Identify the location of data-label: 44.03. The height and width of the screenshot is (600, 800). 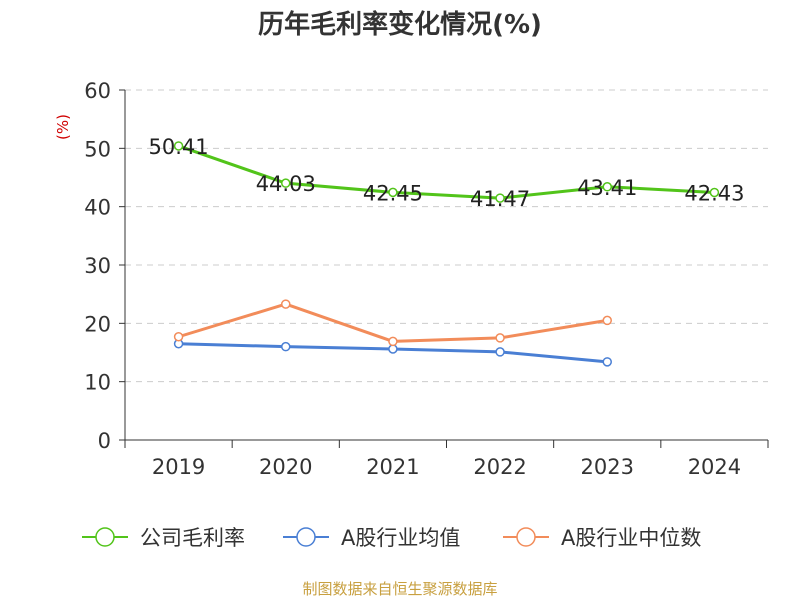
(286, 184).